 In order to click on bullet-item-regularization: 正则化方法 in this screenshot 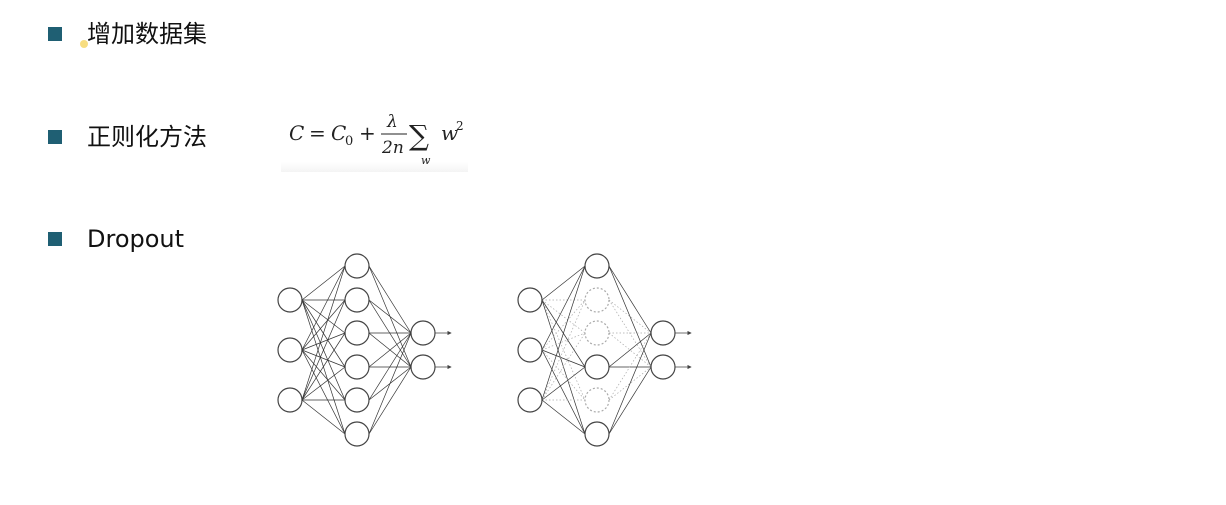, I will do `click(127, 137)`.